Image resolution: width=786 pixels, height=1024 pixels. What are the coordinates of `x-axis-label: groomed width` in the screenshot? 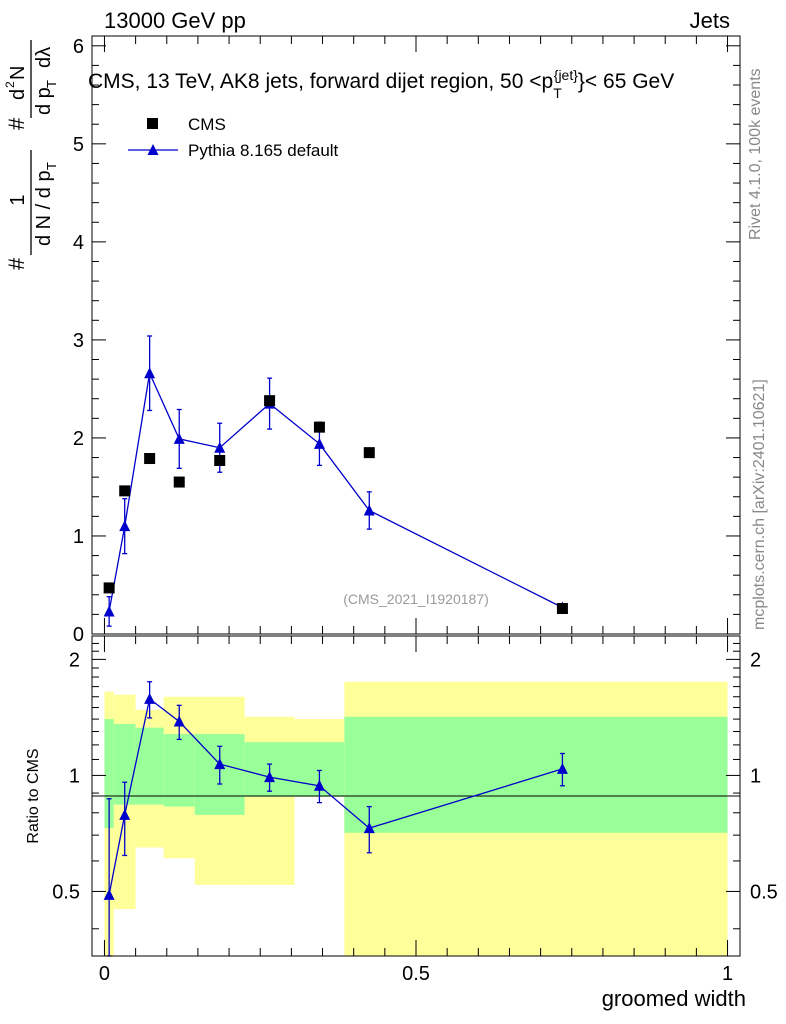 It's located at (674, 998).